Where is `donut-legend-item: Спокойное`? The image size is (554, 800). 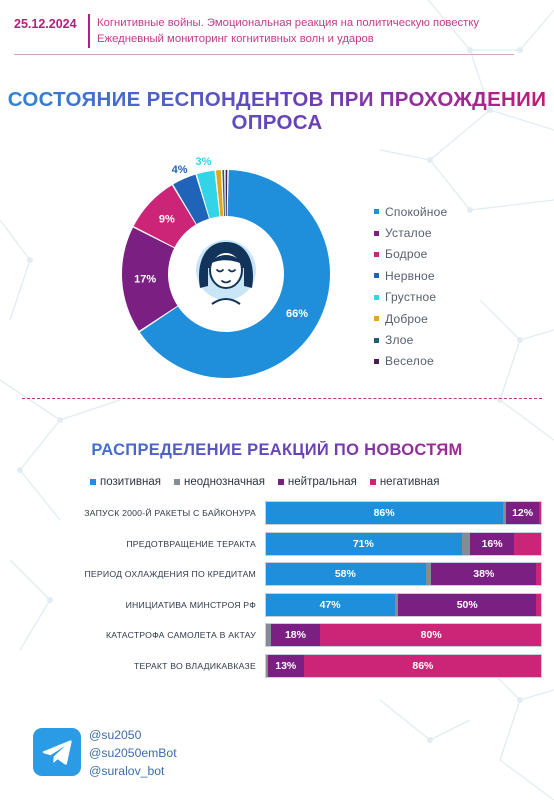 donut-legend-item: Спокойное is located at coordinates (410, 211).